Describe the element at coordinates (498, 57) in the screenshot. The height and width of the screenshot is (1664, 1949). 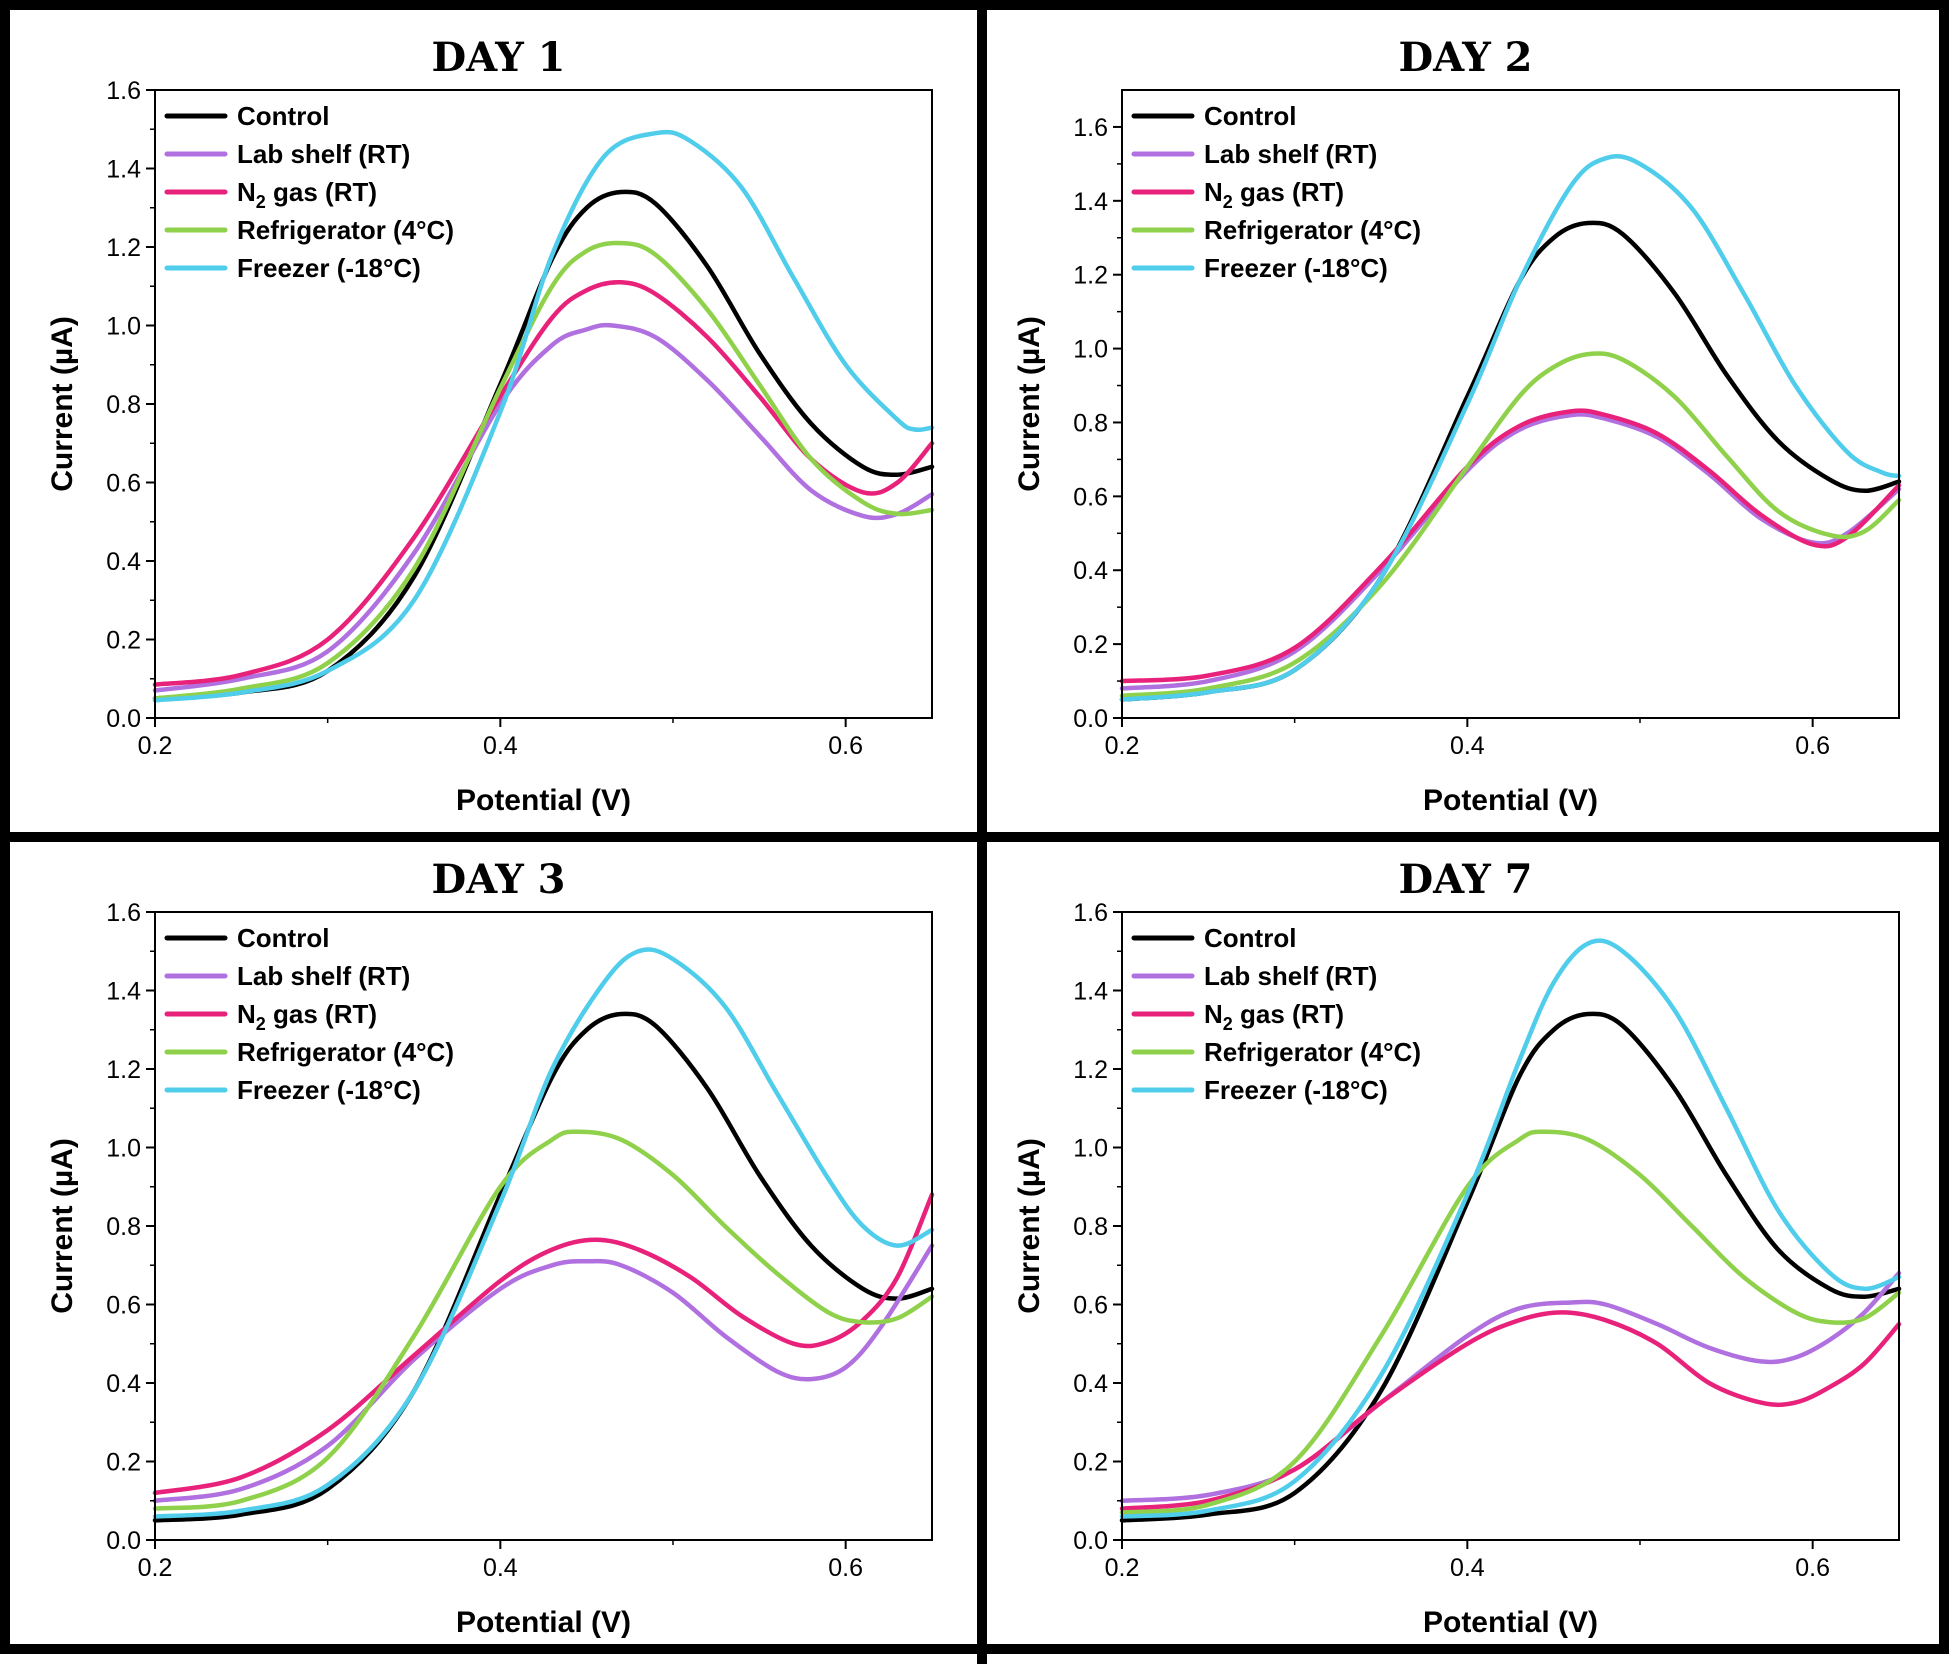
I see `panel-title: DAY 1` at that location.